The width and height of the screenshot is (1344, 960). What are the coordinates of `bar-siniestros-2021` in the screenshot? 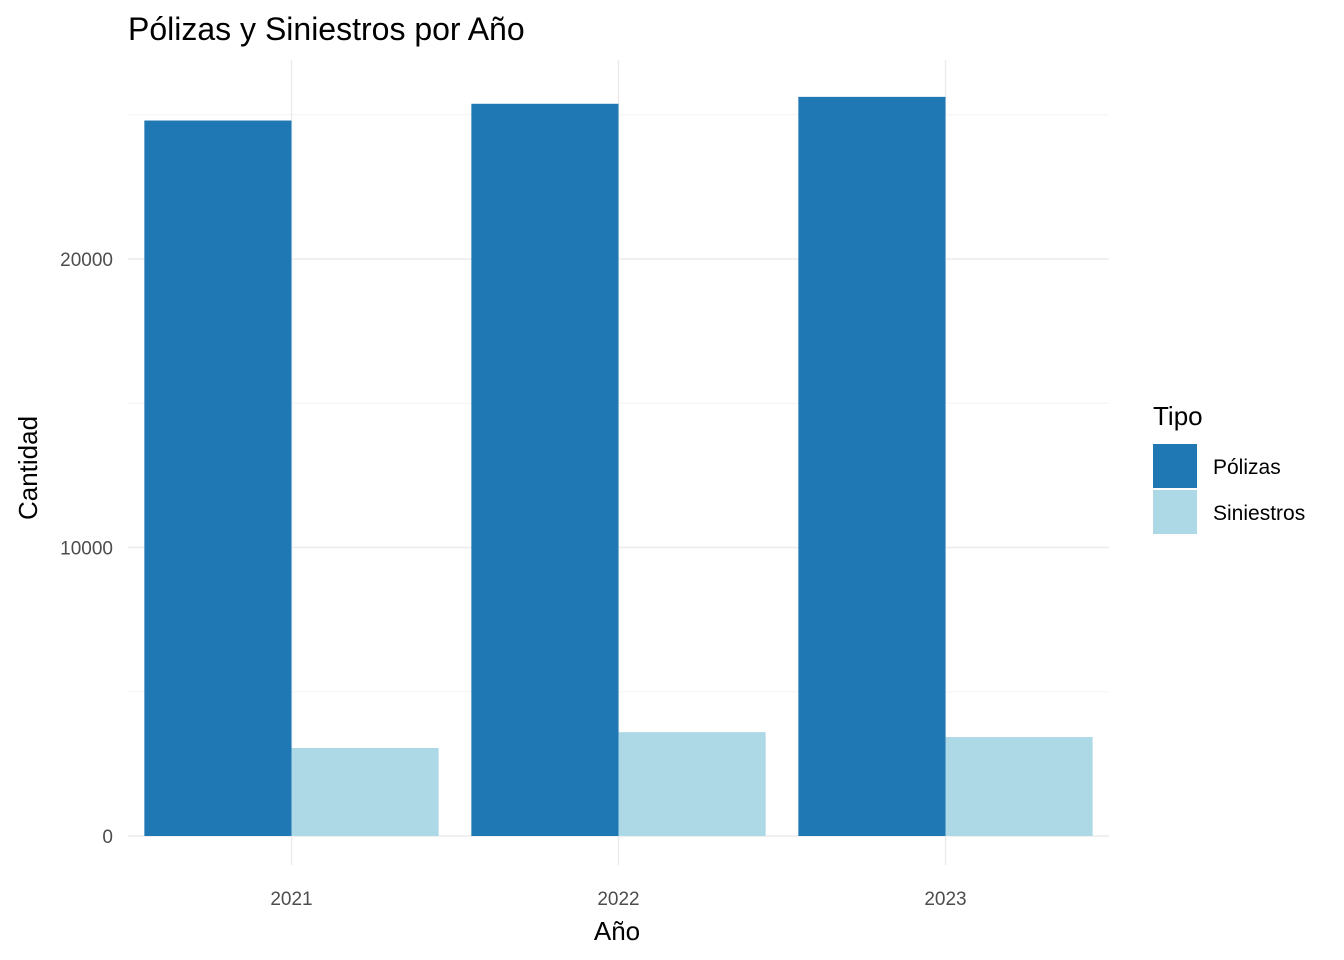 It's located at (365, 792).